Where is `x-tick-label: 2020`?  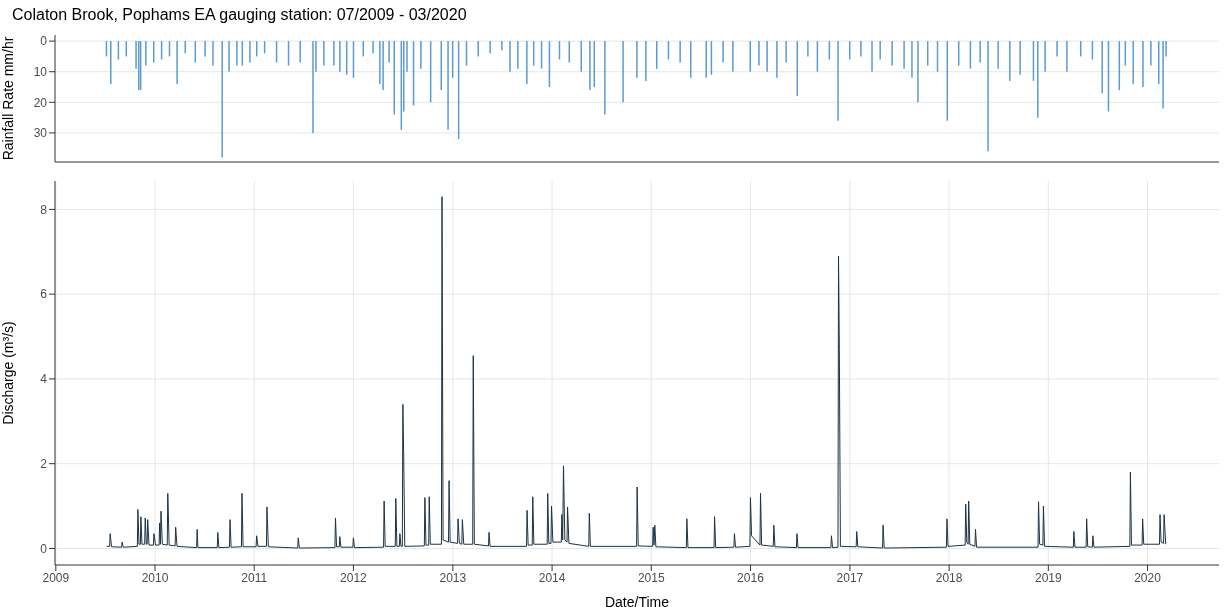 x-tick-label: 2020 is located at coordinates (1148, 577).